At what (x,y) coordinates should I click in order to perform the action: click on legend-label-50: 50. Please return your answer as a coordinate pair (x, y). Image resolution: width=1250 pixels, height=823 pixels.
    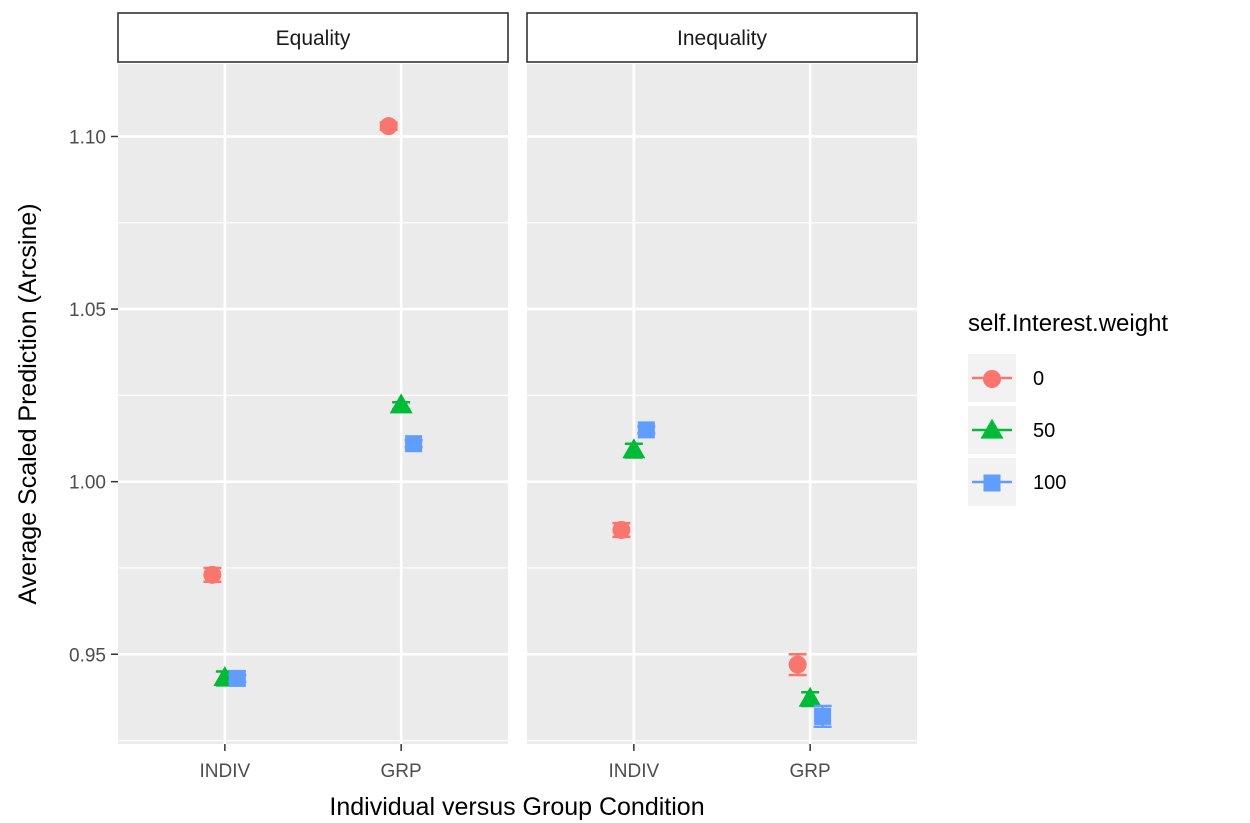
    Looking at the image, I should click on (1044, 431).